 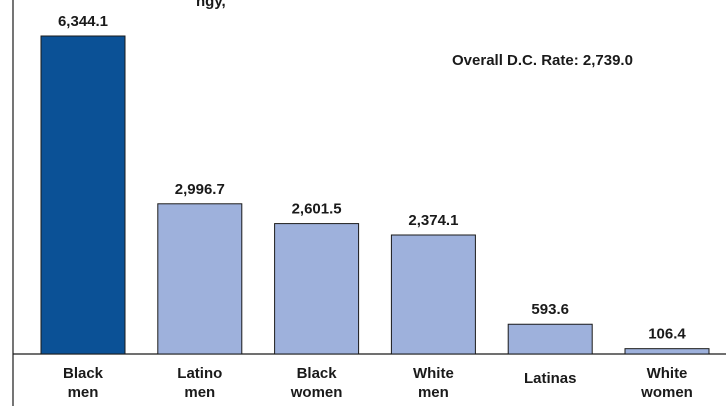 What do you see at coordinates (199, 383) in the screenshot?
I see `category-label-latino-men: Latino men` at bounding box center [199, 383].